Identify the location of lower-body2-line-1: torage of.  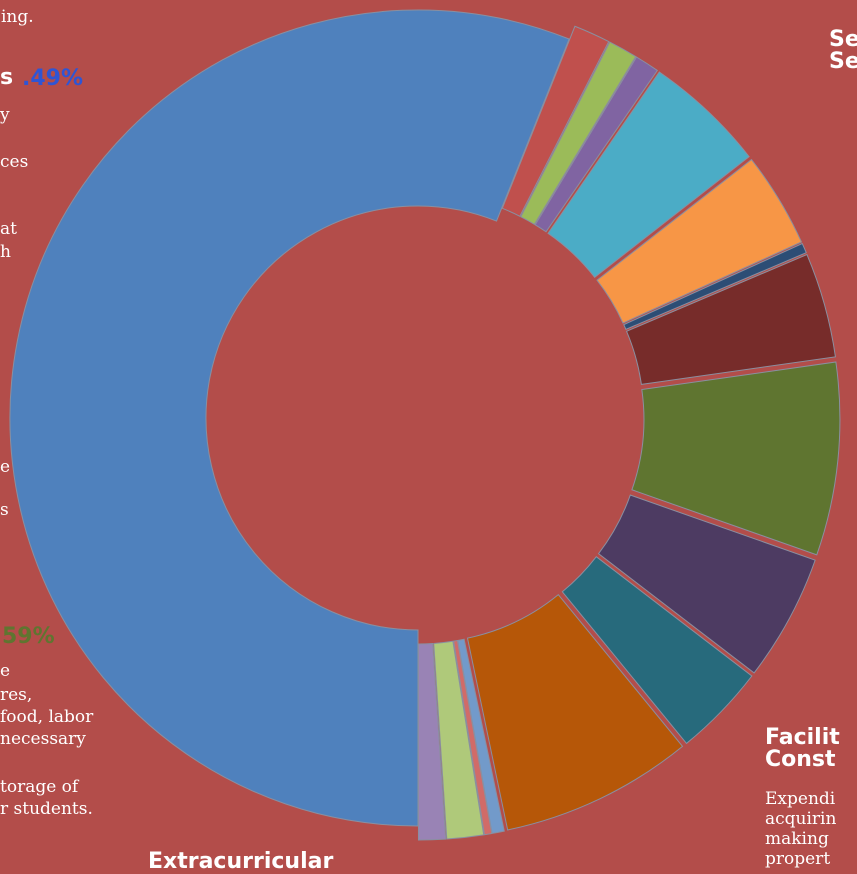
(39, 787).